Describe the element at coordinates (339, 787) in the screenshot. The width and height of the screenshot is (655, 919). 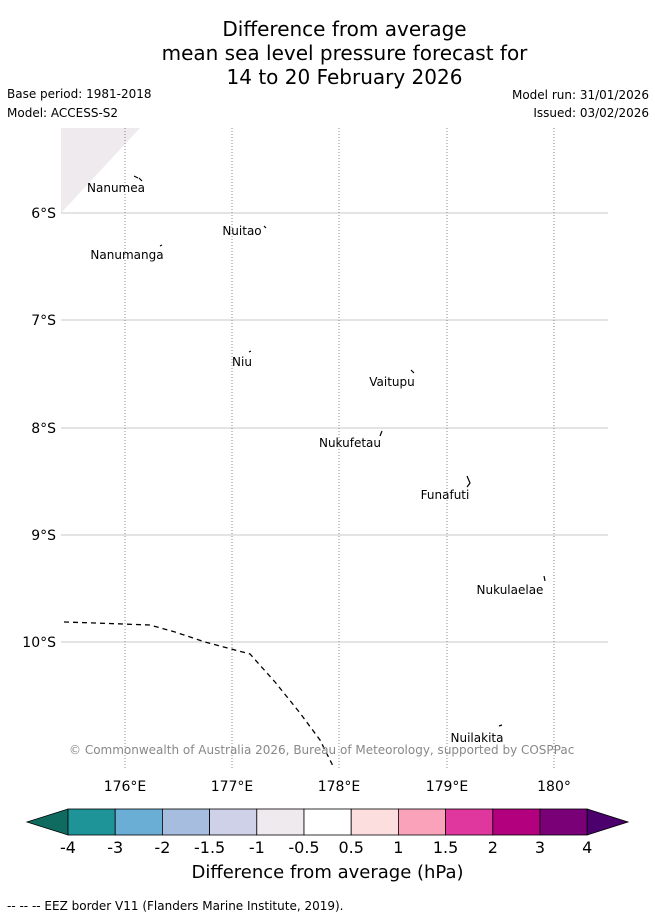
I see `lon-label-178e: 178°E` at that location.